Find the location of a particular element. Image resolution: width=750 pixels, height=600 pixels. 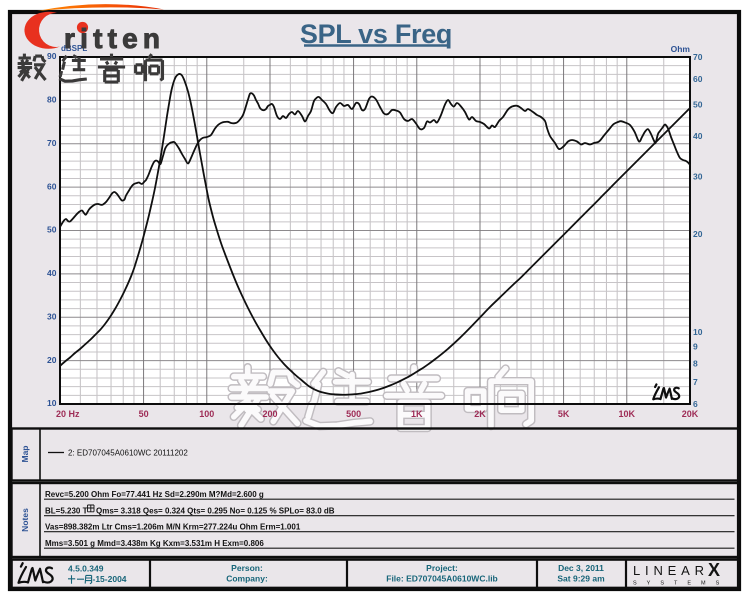

svg-text: Person: is located at coordinates (247, 568).